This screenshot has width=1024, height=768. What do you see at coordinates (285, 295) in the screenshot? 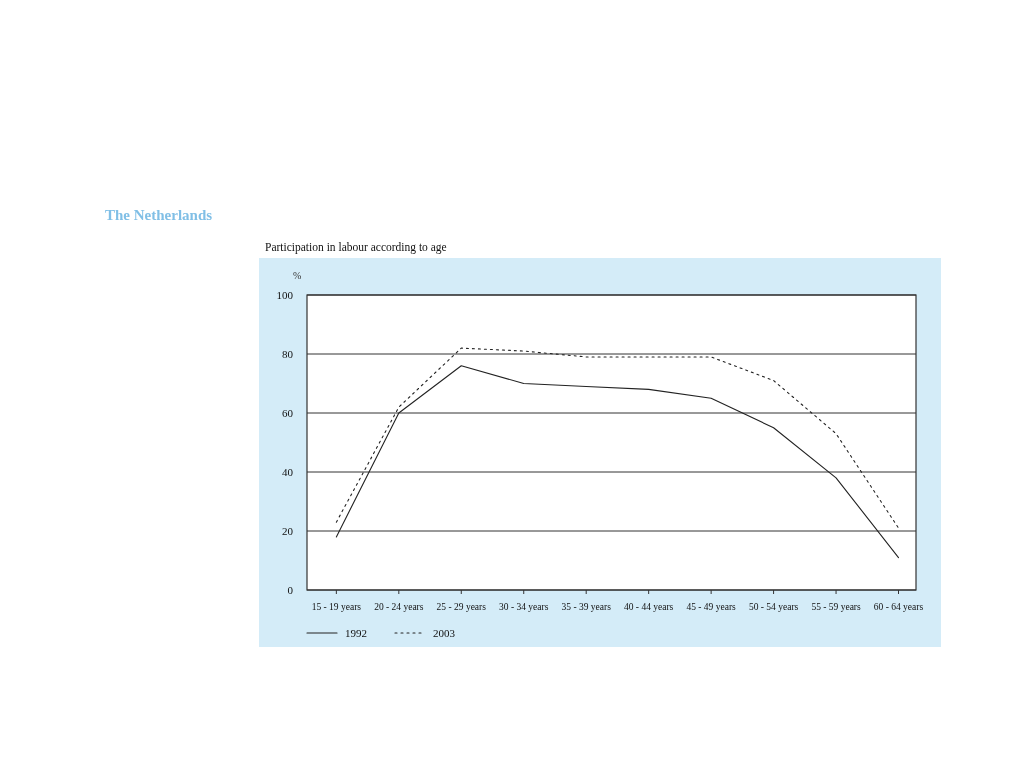
I see `y-tick-label: 100` at bounding box center [285, 295].